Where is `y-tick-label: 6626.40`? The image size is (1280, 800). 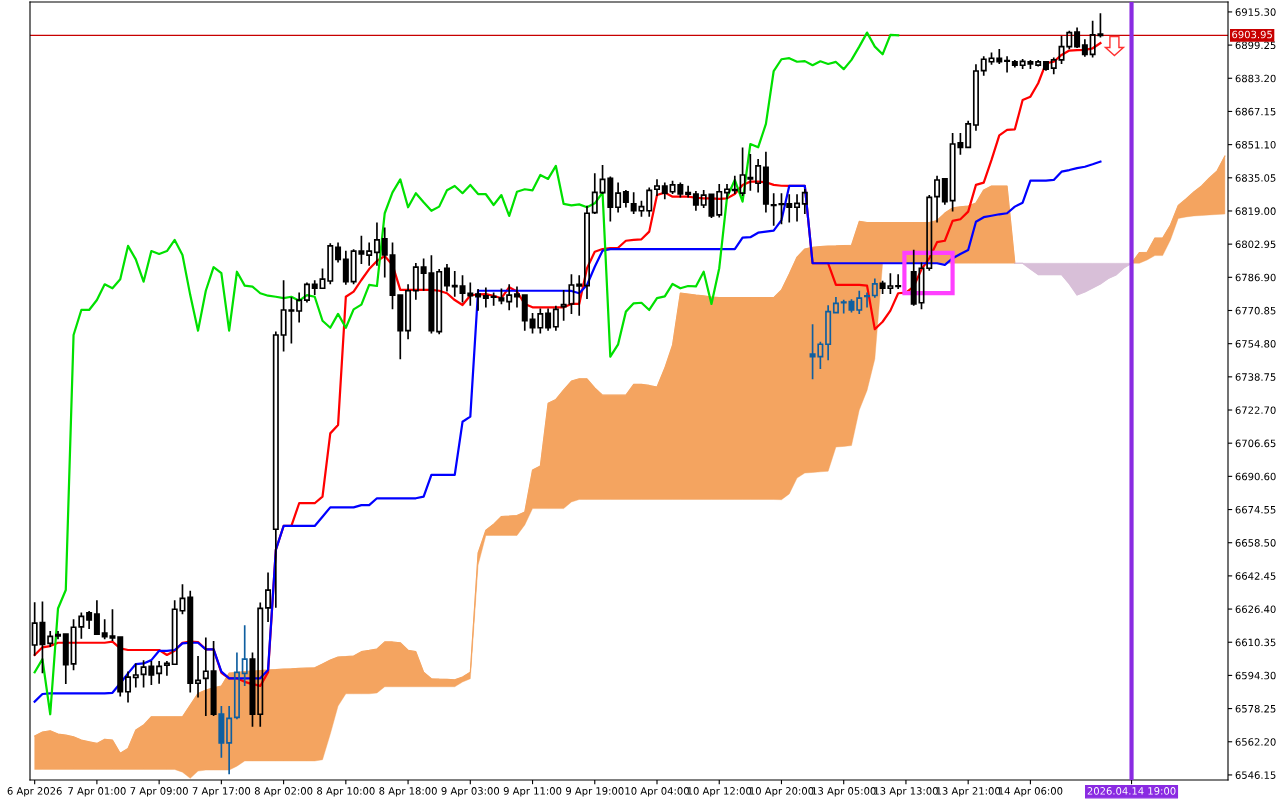
y-tick-label: 6626.40 is located at coordinates (1255, 609).